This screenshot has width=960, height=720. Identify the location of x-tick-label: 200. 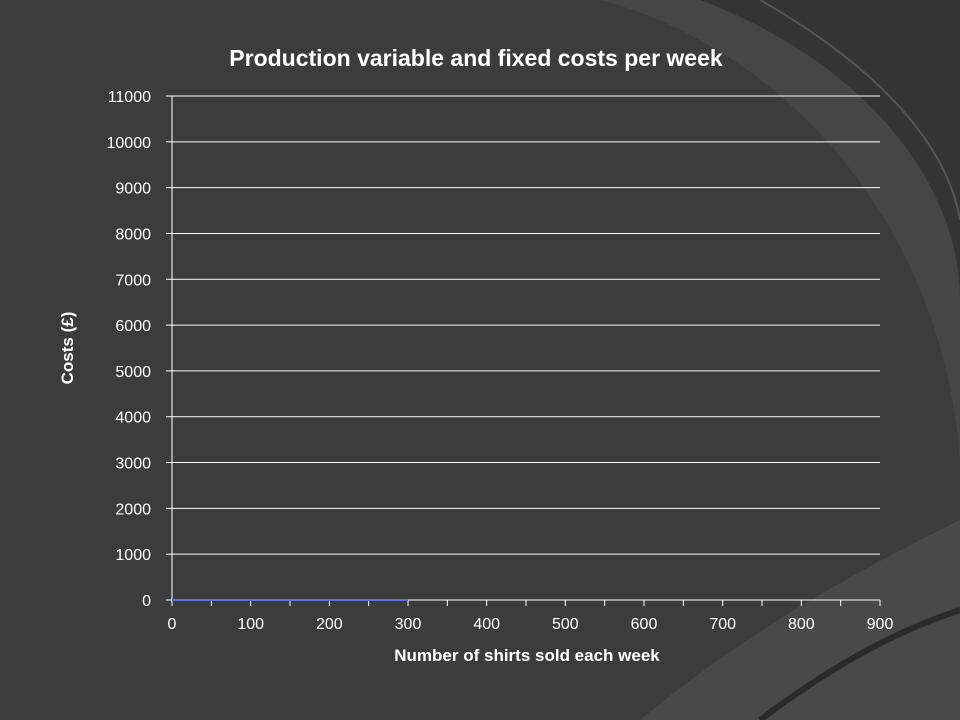
(329, 624).